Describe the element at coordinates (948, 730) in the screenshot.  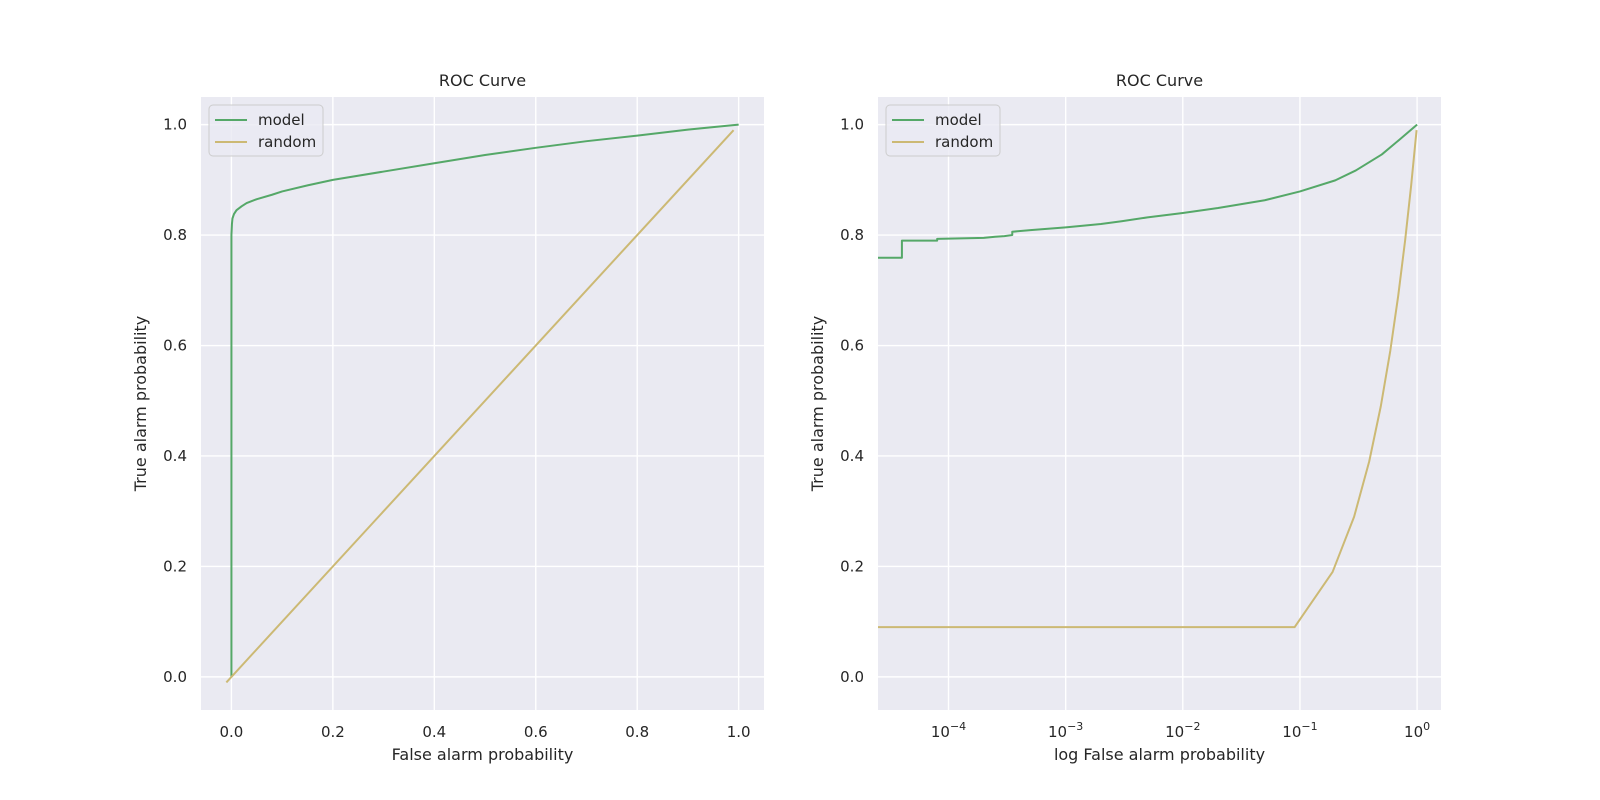
I see `x-tick-label: 10⁻⁴` at that location.